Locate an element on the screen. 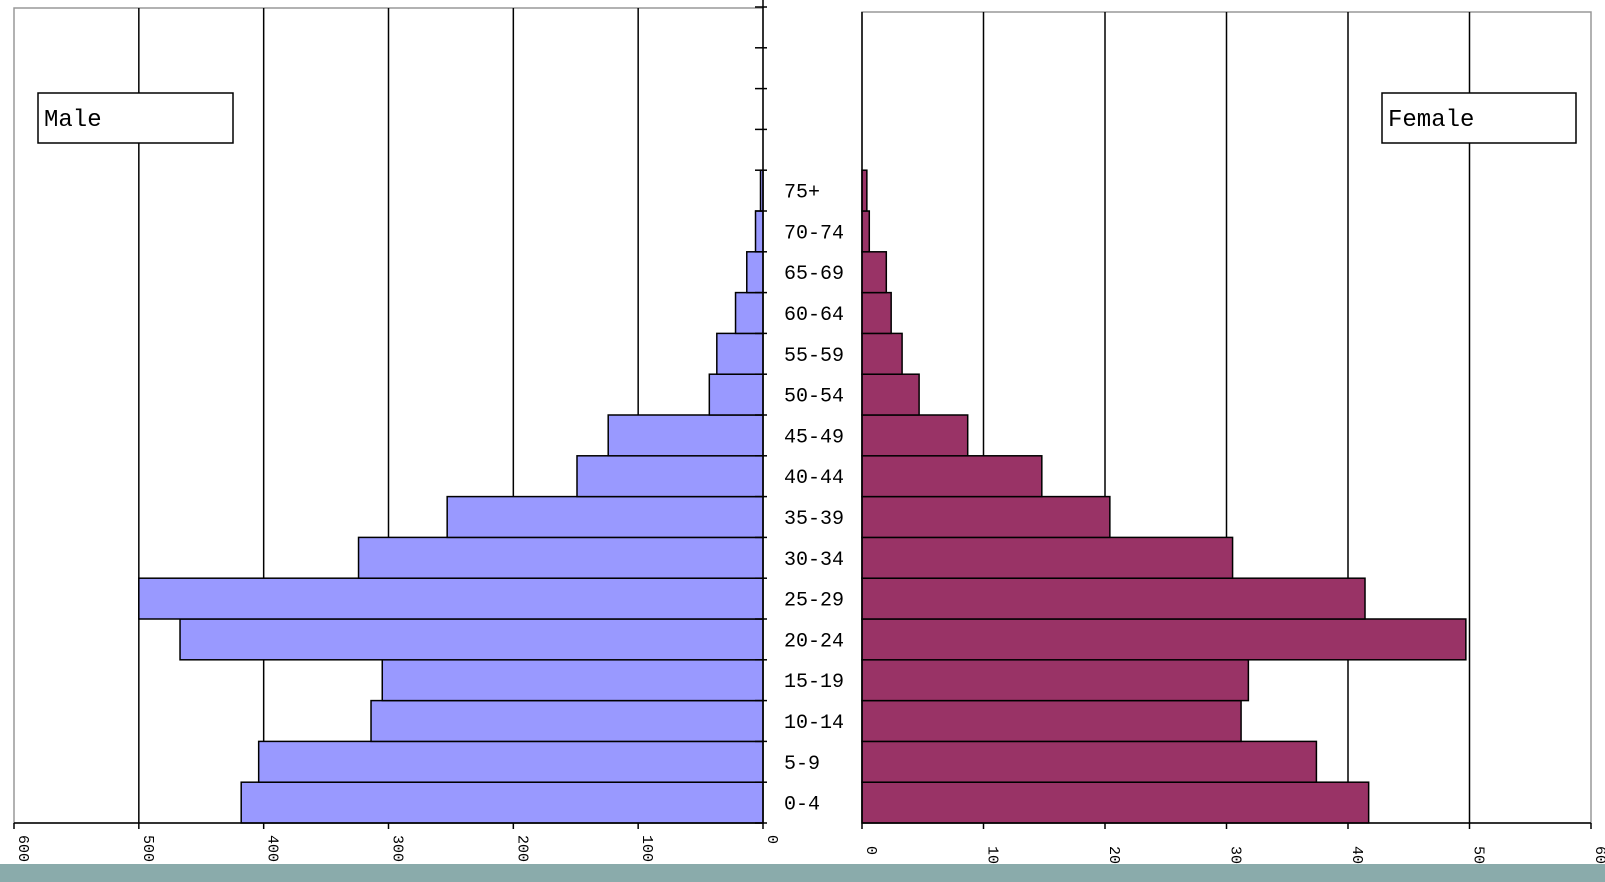 The height and width of the screenshot is (882, 1605). age-label-15-19: 15-19 is located at coordinates (814, 682).